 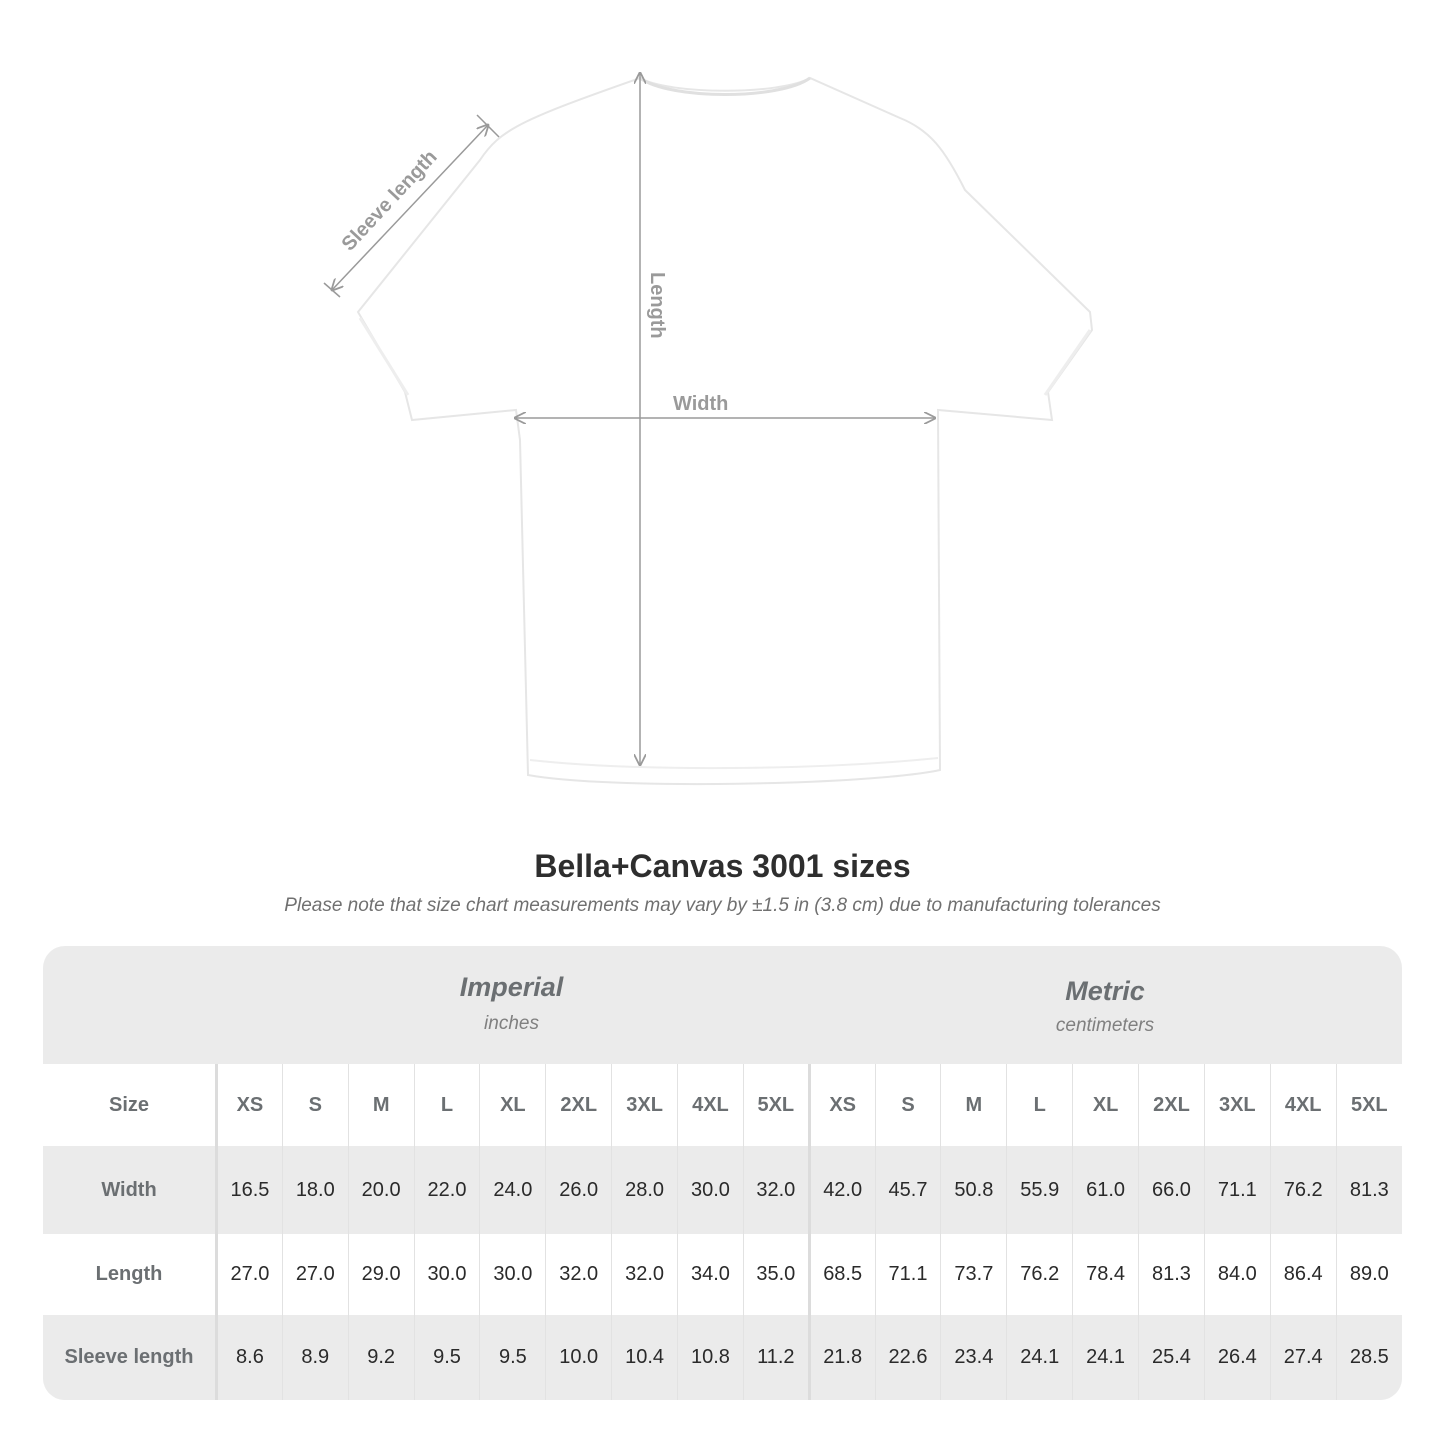 What do you see at coordinates (130, 1274) in the screenshot?
I see `row-label: Length` at bounding box center [130, 1274].